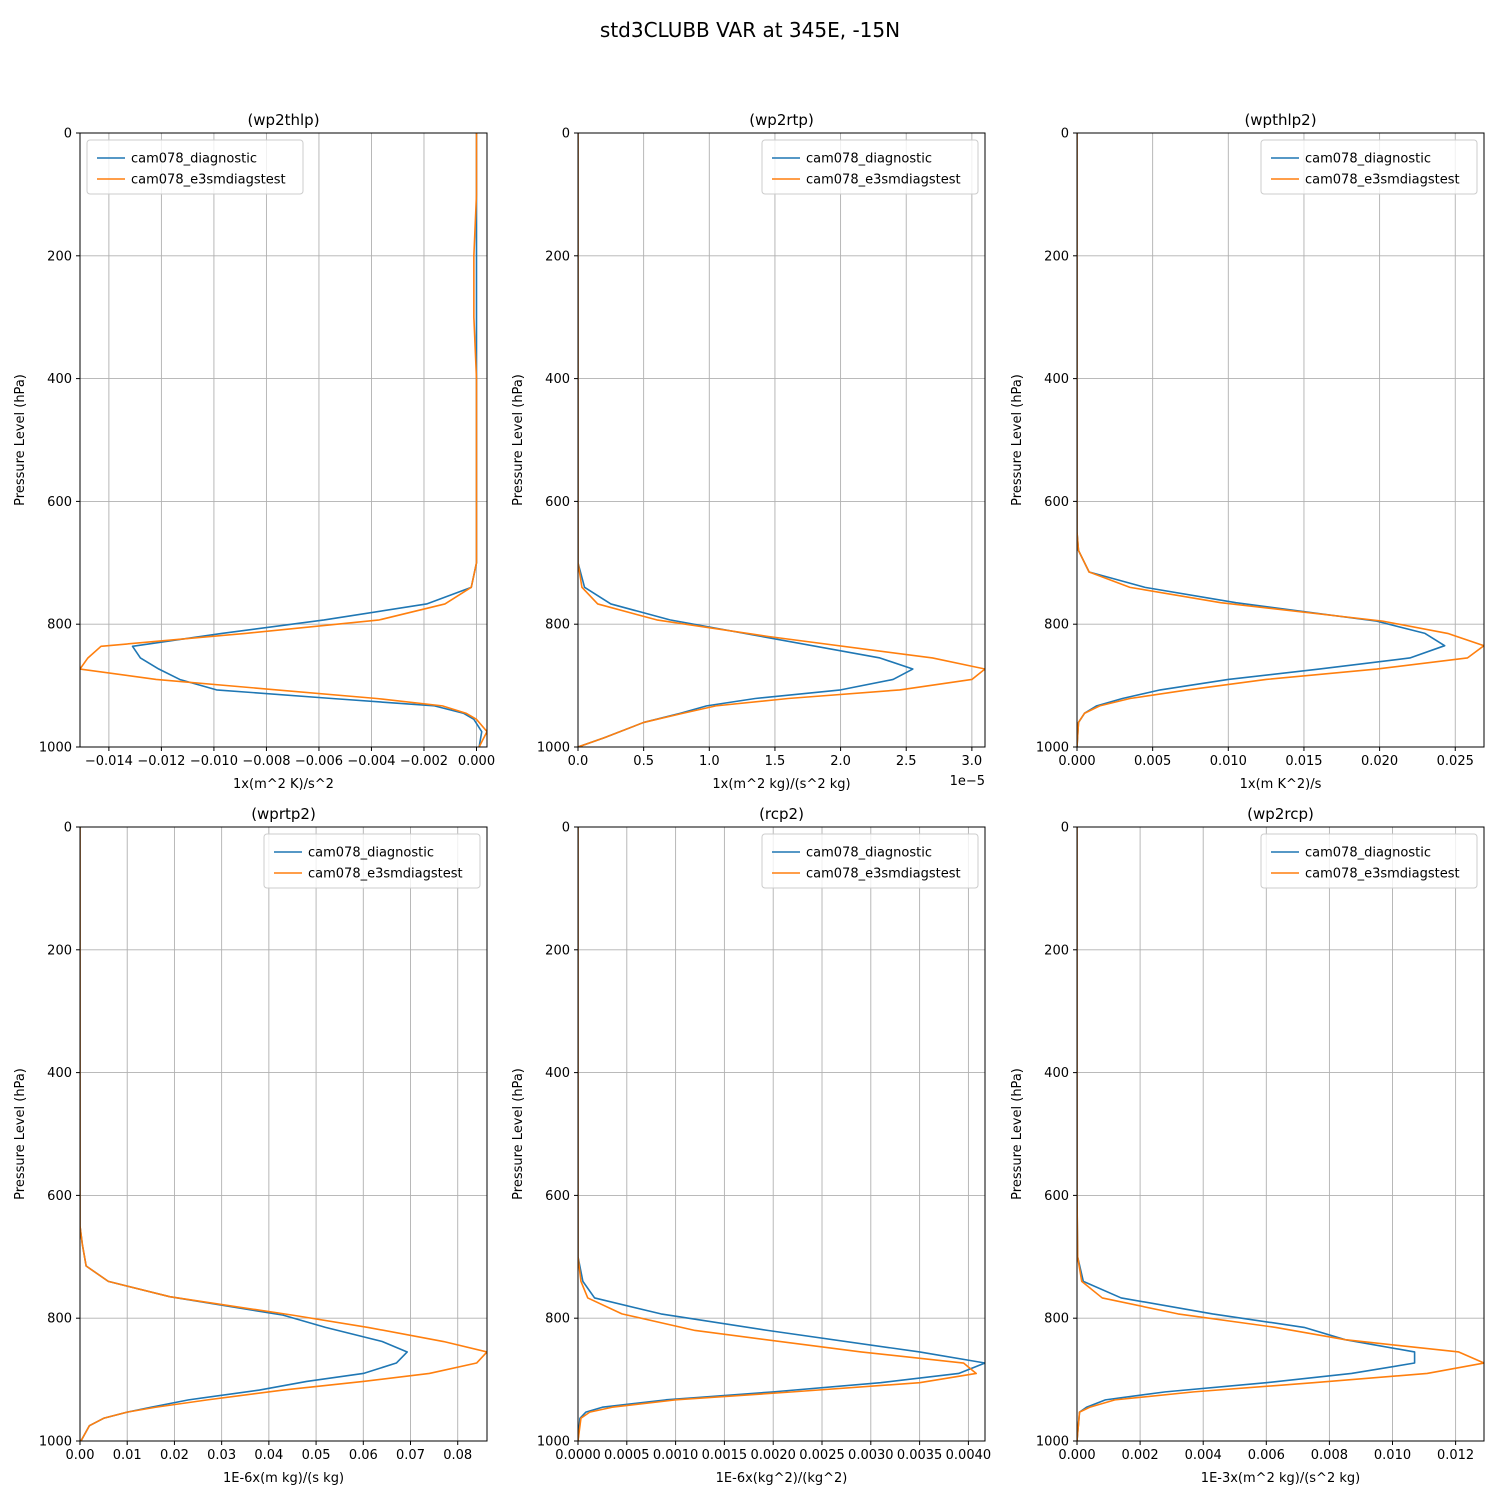 The height and width of the screenshot is (1500, 1500). I want to click on x-tick-label: 0.0, so click(578, 761).